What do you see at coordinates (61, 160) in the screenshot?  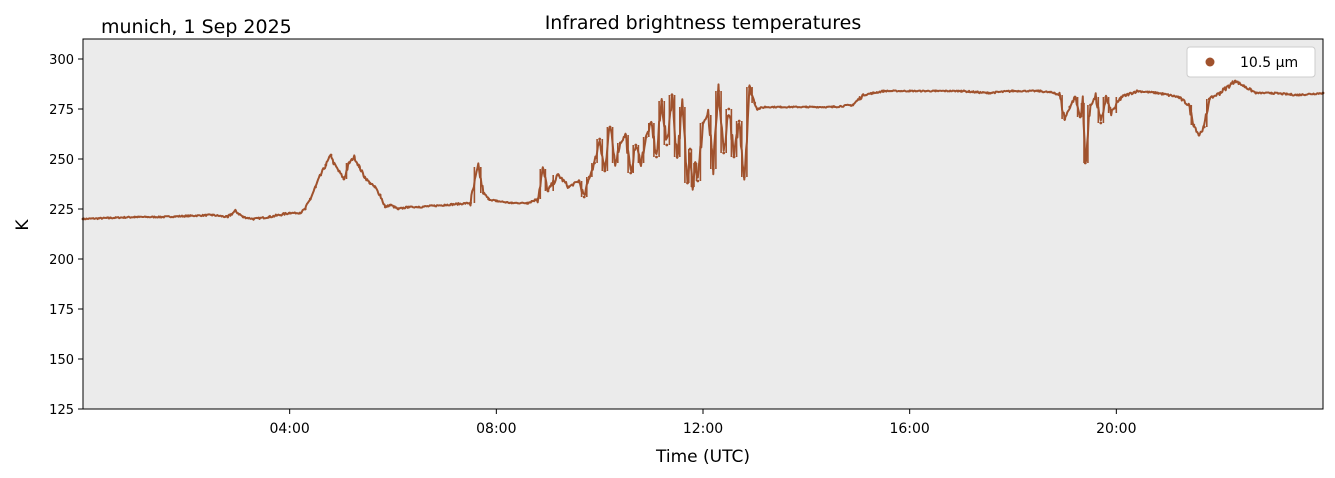 I see `y-tick-label: 250` at bounding box center [61, 160].